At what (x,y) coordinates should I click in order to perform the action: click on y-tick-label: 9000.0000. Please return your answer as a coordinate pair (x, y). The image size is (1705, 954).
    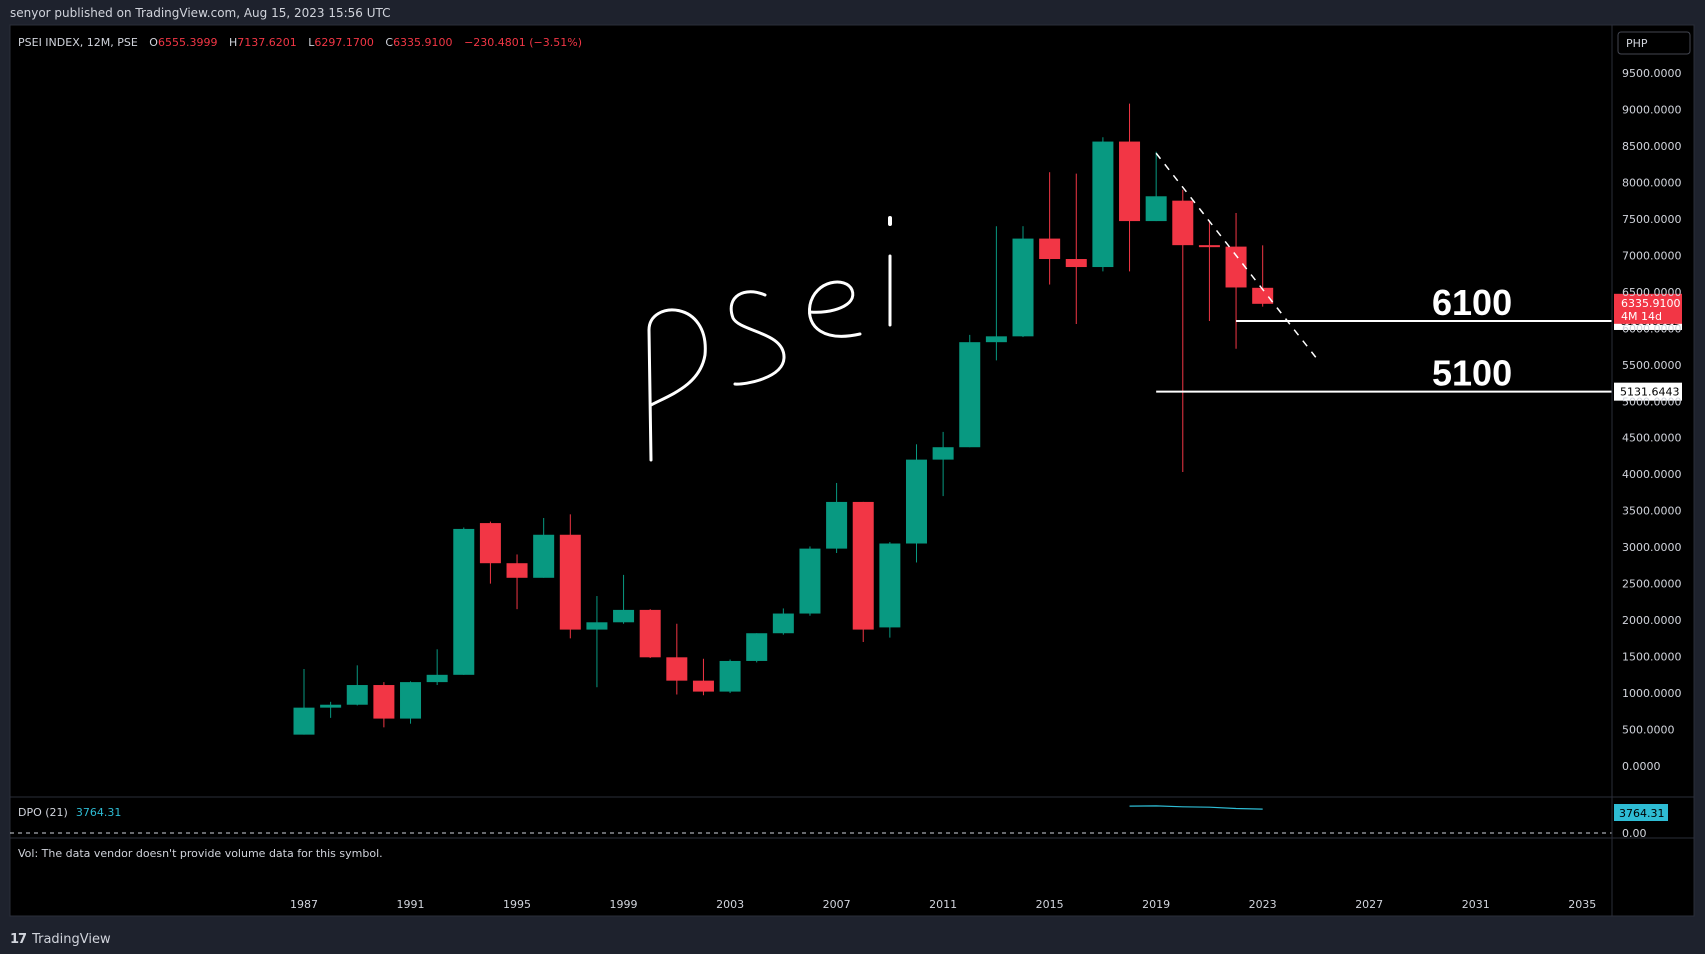
    Looking at the image, I should click on (1652, 109).